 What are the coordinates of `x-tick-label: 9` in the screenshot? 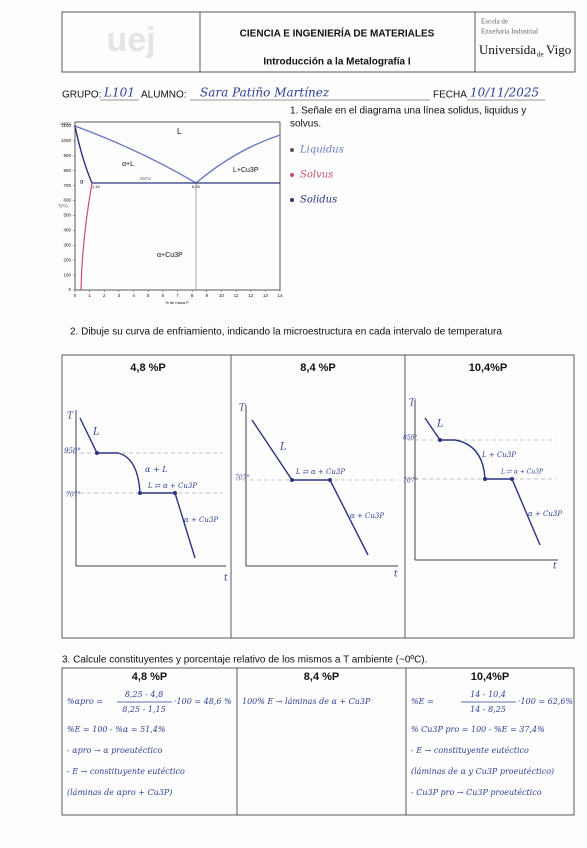 It's located at (207, 295).